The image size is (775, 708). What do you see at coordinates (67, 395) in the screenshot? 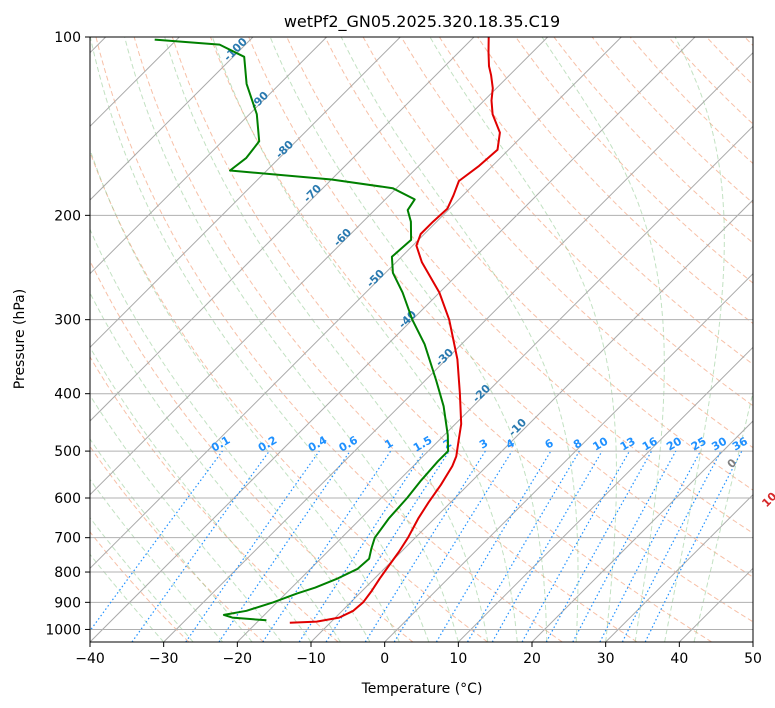
I see `y-tick-label: 400` at bounding box center [67, 395].